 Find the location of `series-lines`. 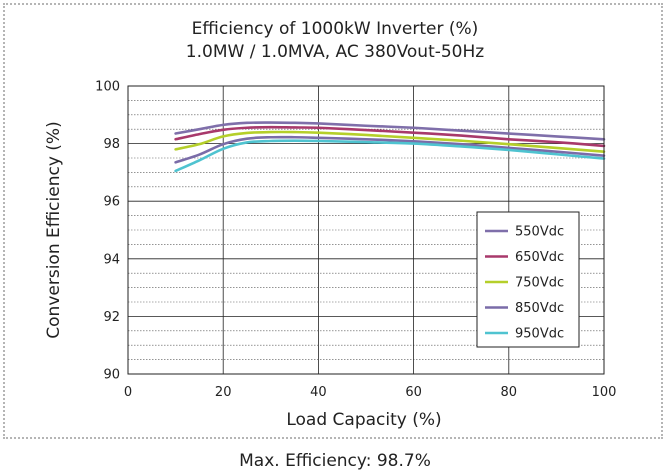

series-lines is located at coordinates (390, 147).